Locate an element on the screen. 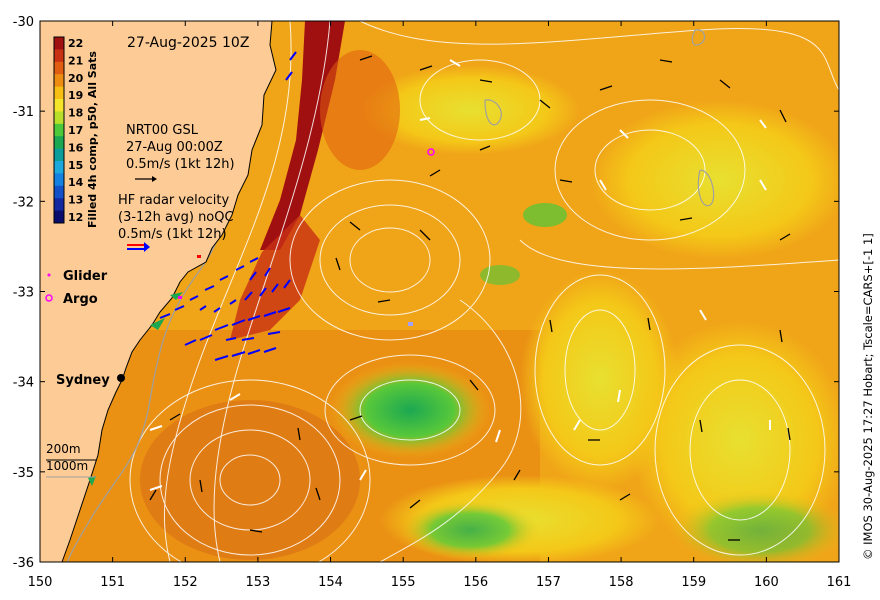 Image resolution: width=880 pixels, height=600 pixels. colorbar-tick-label: 22 is located at coordinates (75, 43).